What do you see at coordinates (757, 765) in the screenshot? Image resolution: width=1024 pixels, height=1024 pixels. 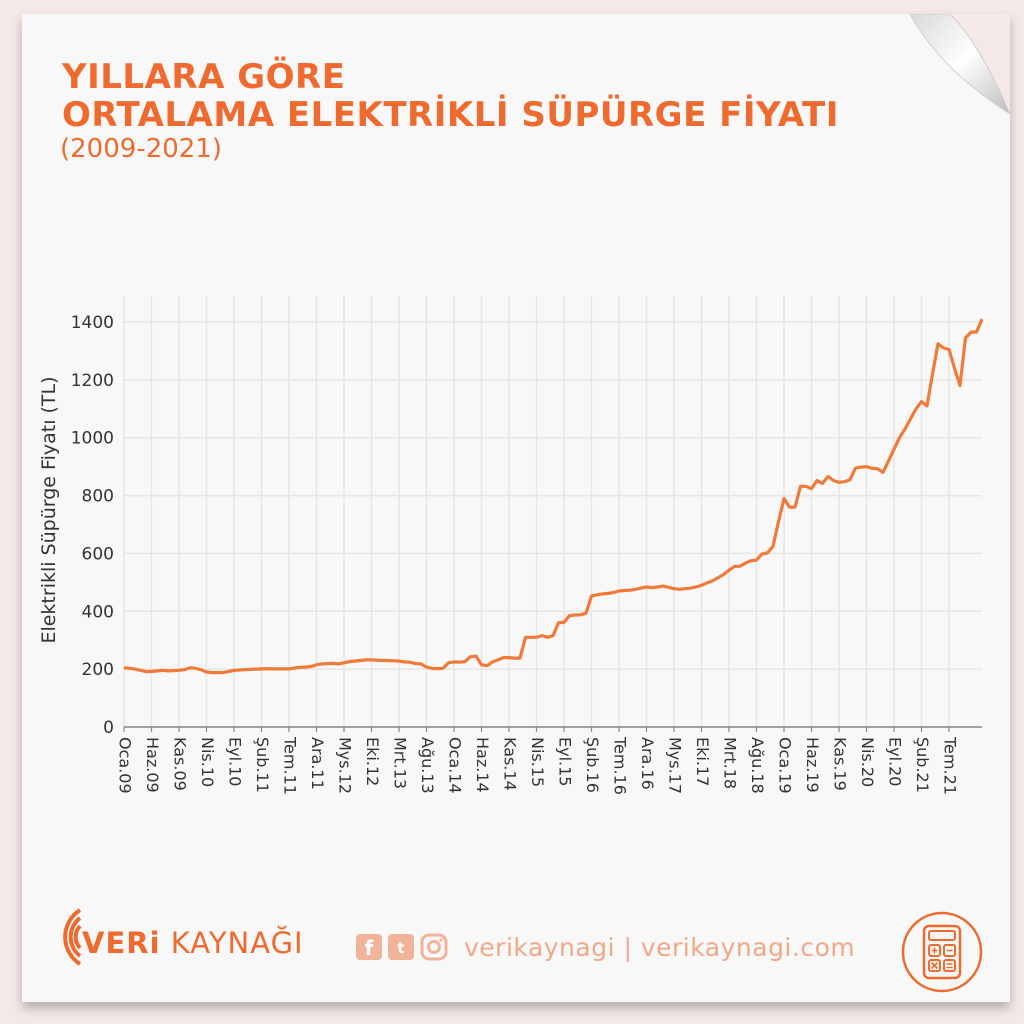 I see `x-tick-label: Ağu.18` at bounding box center [757, 765].